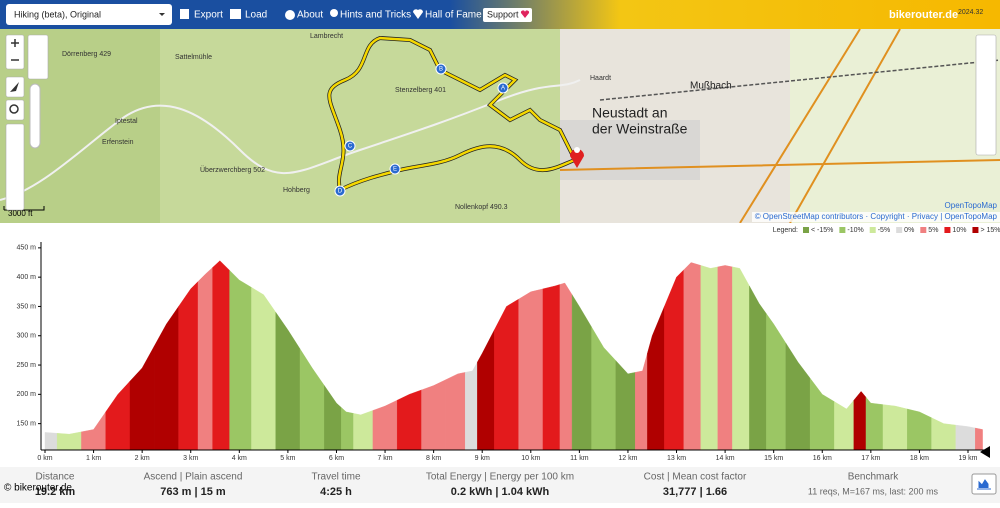 The image size is (1000, 508). What do you see at coordinates (884, 230) in the screenshot?
I see `legend-label: -5%` at bounding box center [884, 230].